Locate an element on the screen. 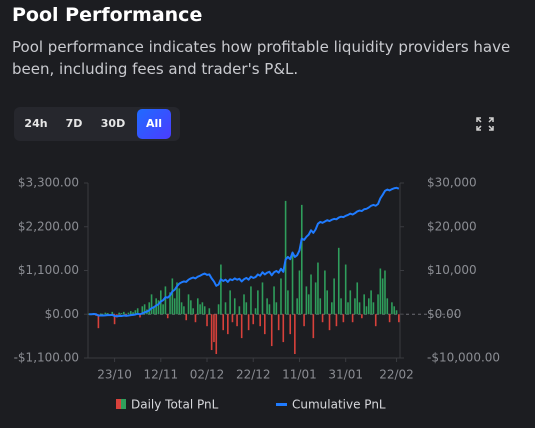  y2-tick-label: $0.00 is located at coordinates (444, 314).